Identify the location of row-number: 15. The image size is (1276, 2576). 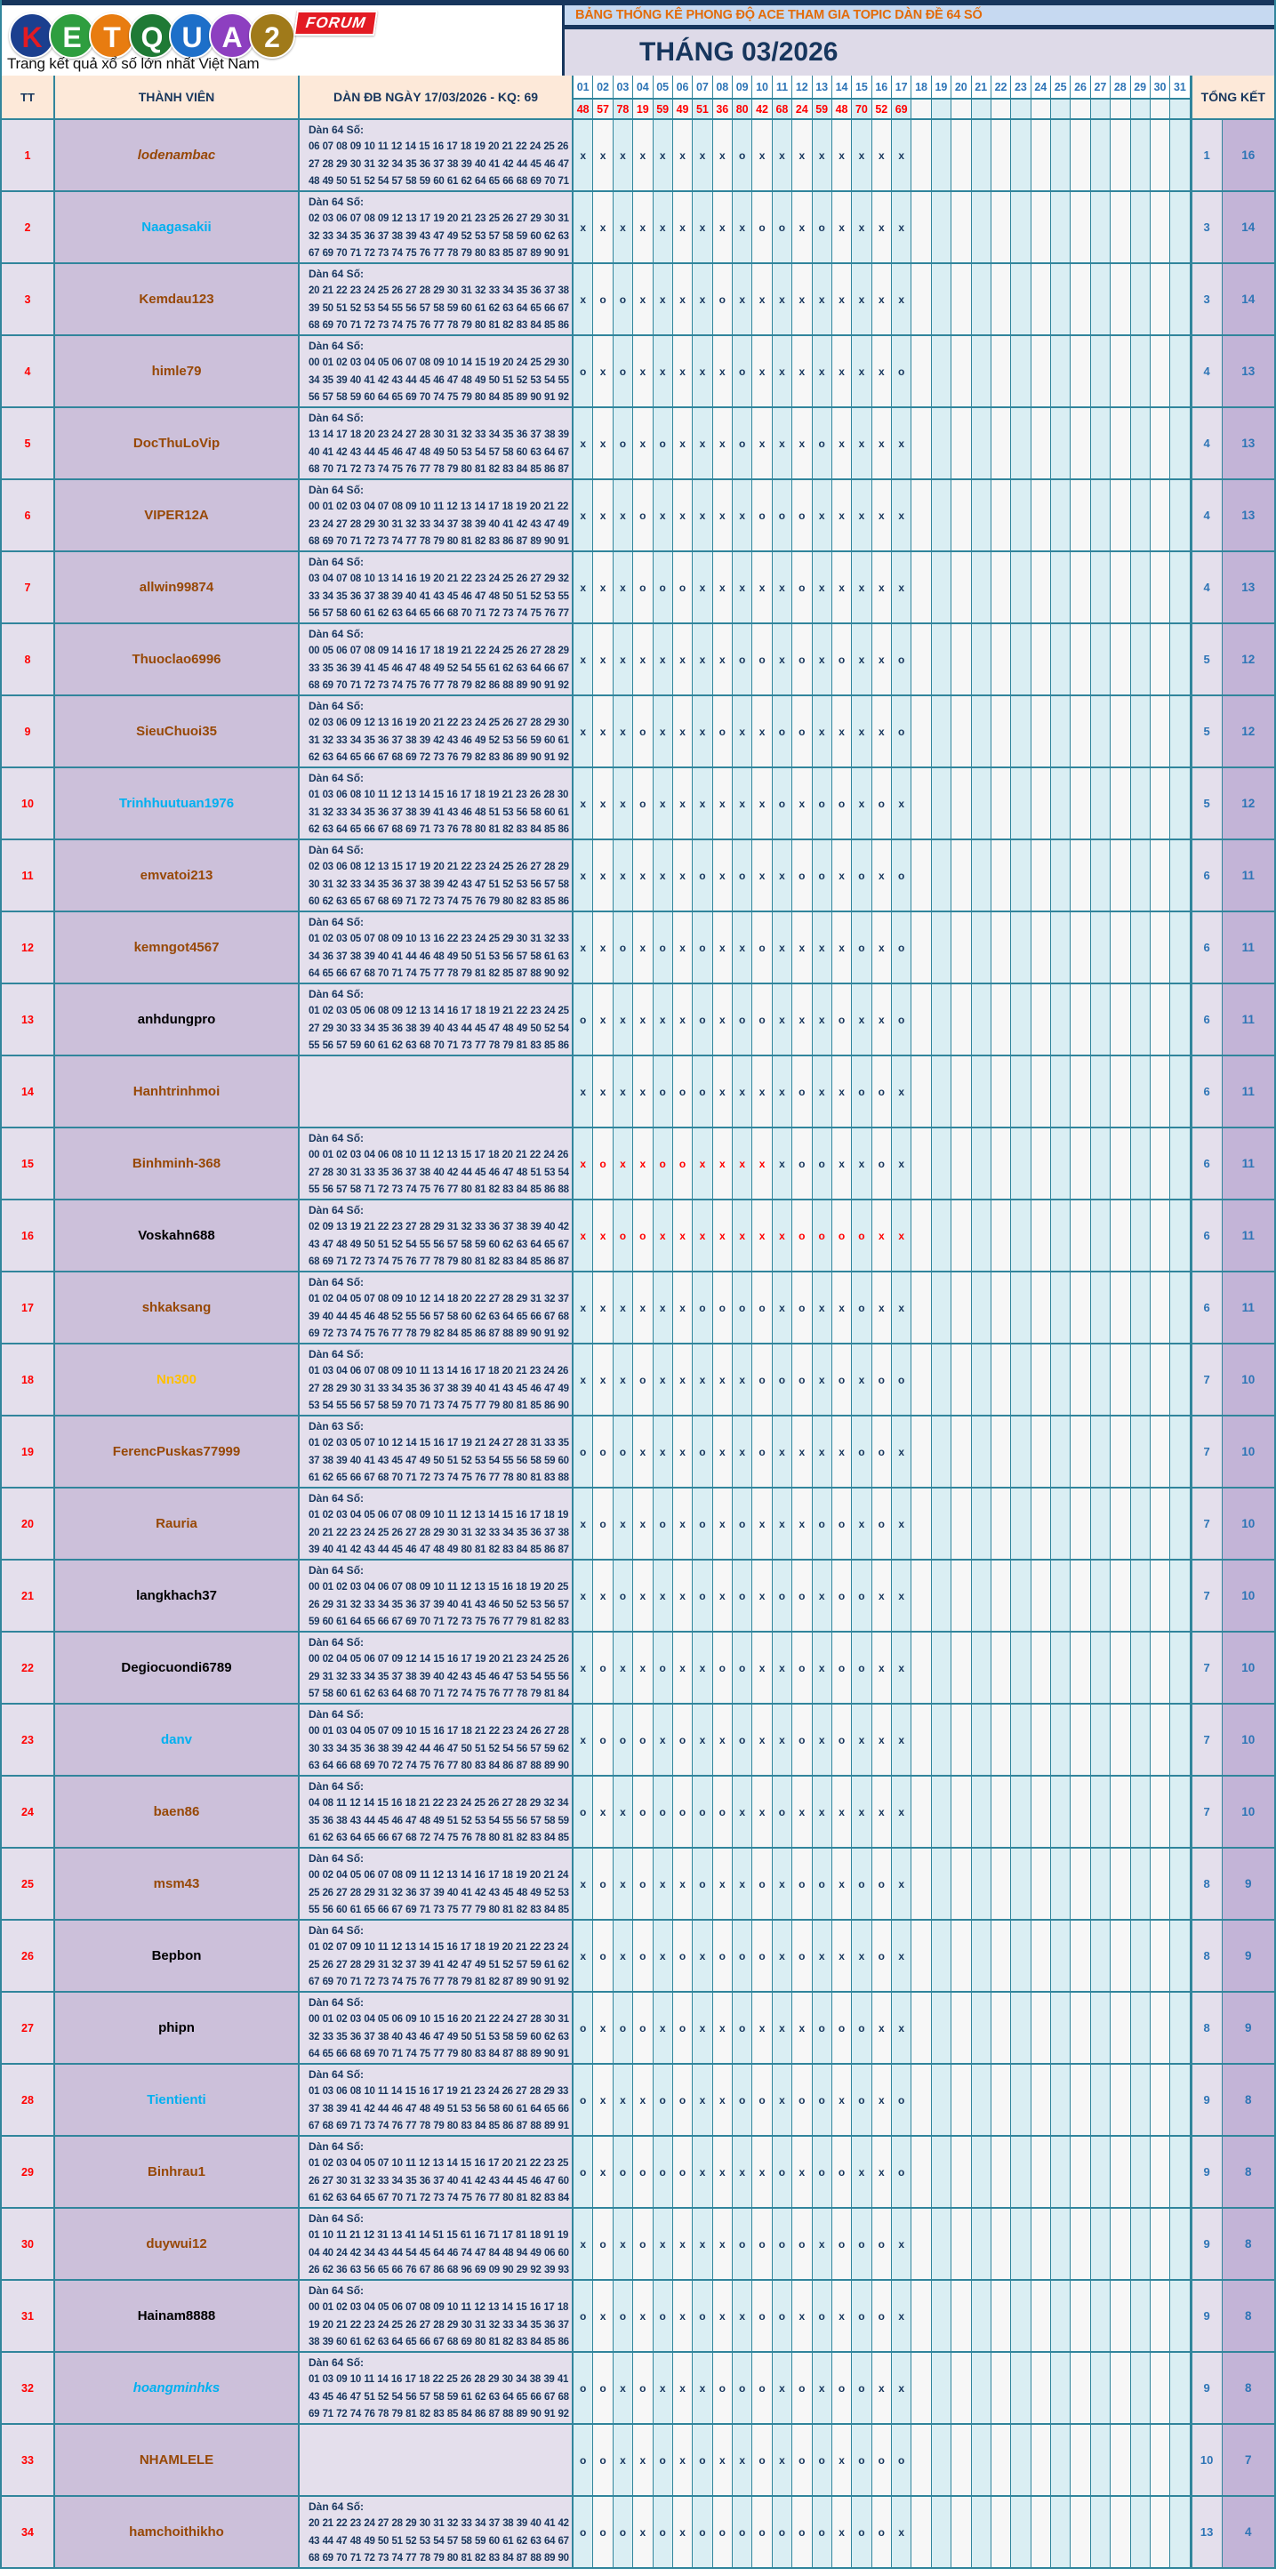
(29, 1164).